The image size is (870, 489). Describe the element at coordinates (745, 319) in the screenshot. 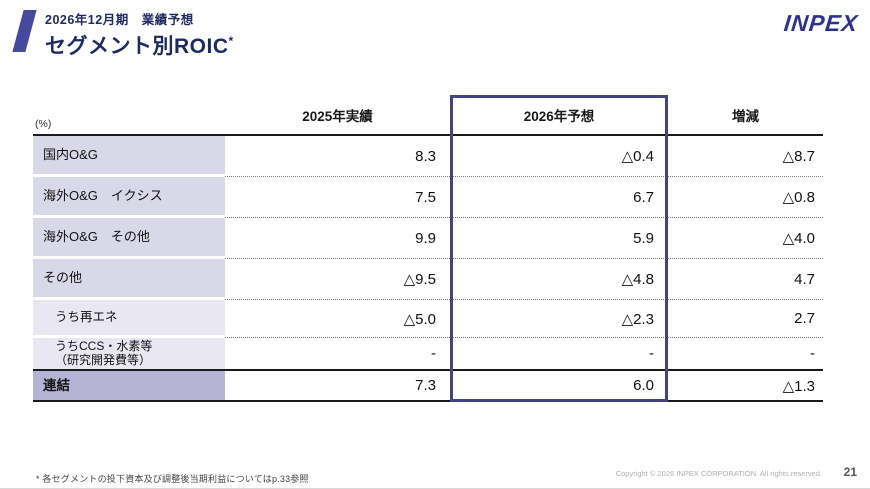

I see `value-diff: 2.7` at that location.